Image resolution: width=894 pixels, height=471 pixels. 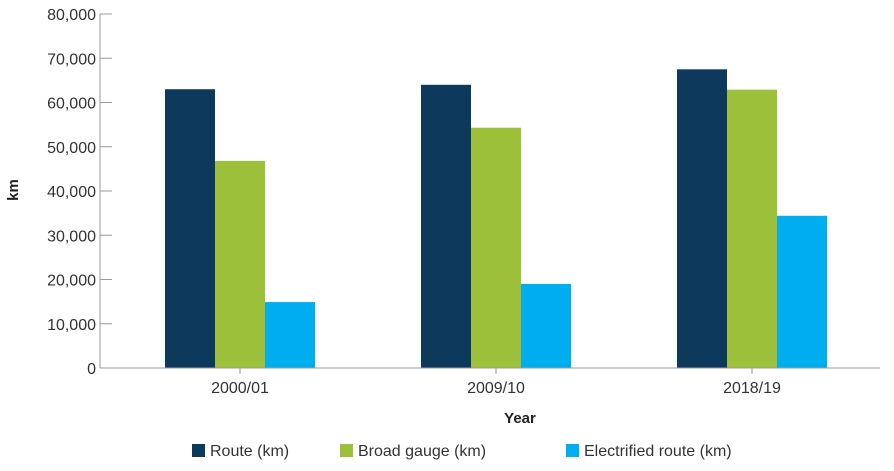 What do you see at coordinates (71, 281) in the screenshot?
I see `y-tick-label: 20,000` at bounding box center [71, 281].